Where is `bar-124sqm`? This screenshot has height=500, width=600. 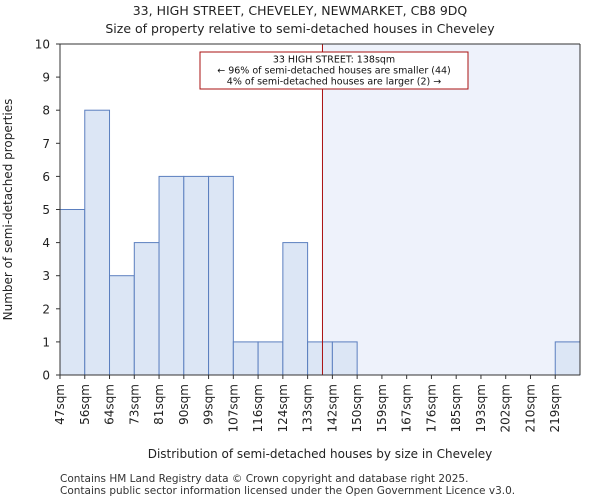 bar-124sqm is located at coordinates (295, 309).